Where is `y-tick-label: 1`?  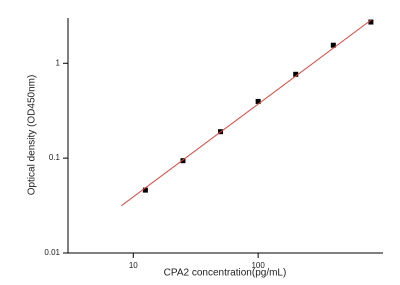 y-tick-label: 1 is located at coordinates (58, 62).